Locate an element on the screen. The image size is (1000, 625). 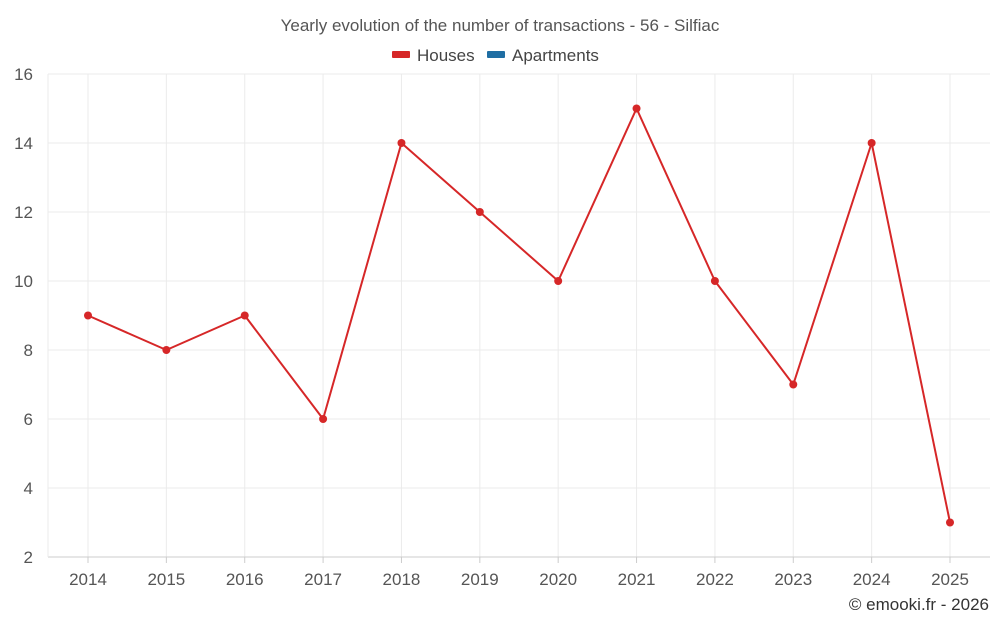
legend-swatch-apartments is located at coordinates (496, 54).